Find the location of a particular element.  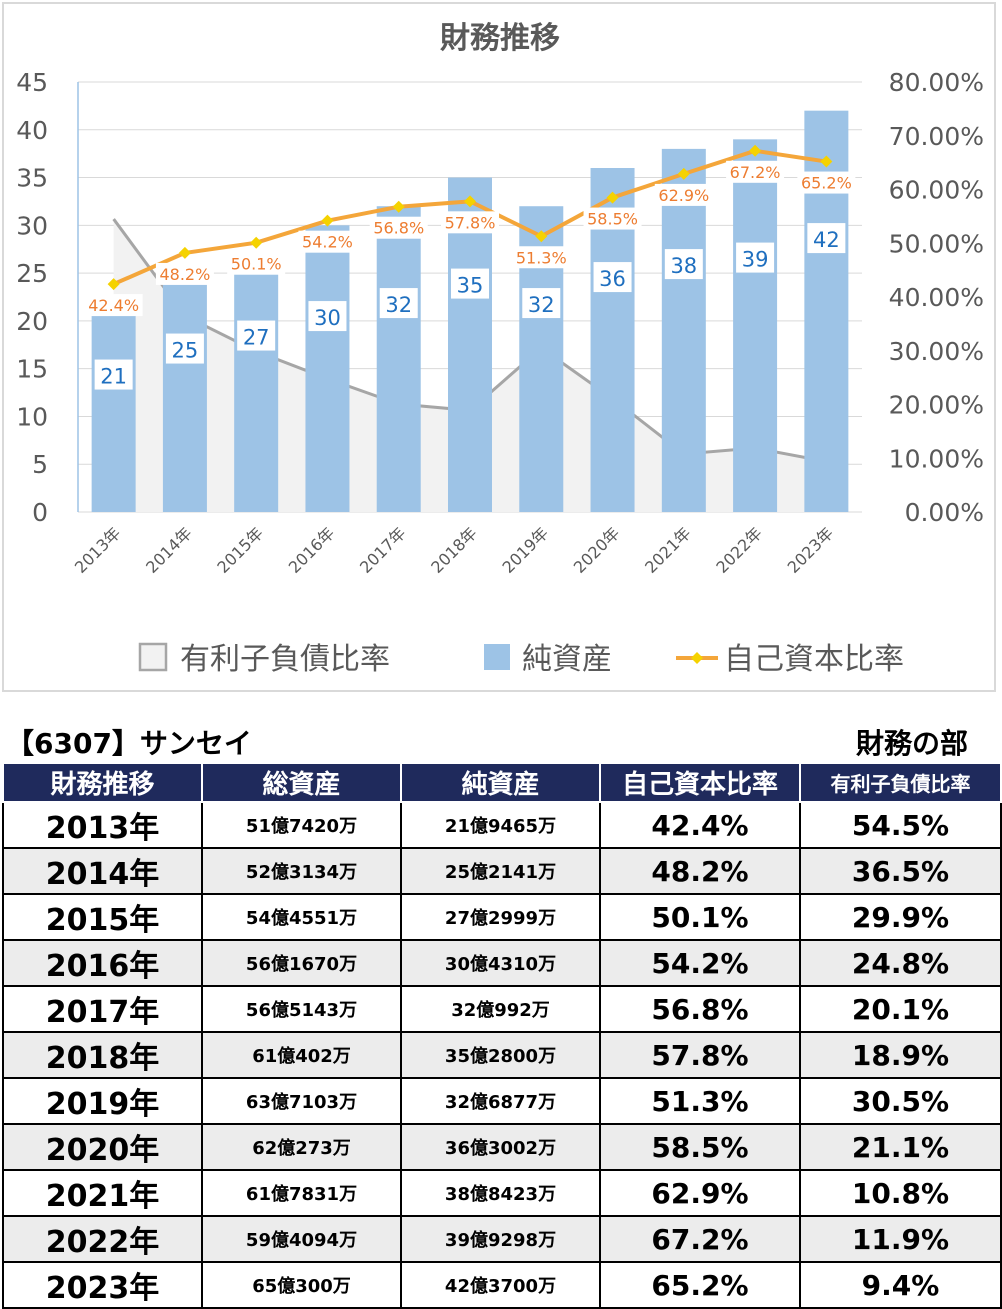

left-axis-tick: 30 is located at coordinates (32, 225).